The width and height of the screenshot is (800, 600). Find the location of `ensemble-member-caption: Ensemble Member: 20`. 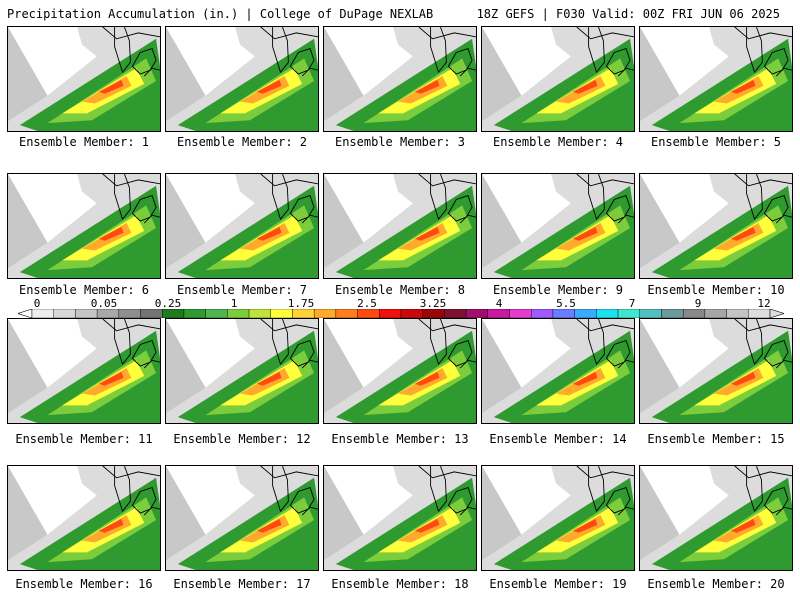

ensemble-member-caption: Ensemble Member: 20 is located at coordinates (716, 584).